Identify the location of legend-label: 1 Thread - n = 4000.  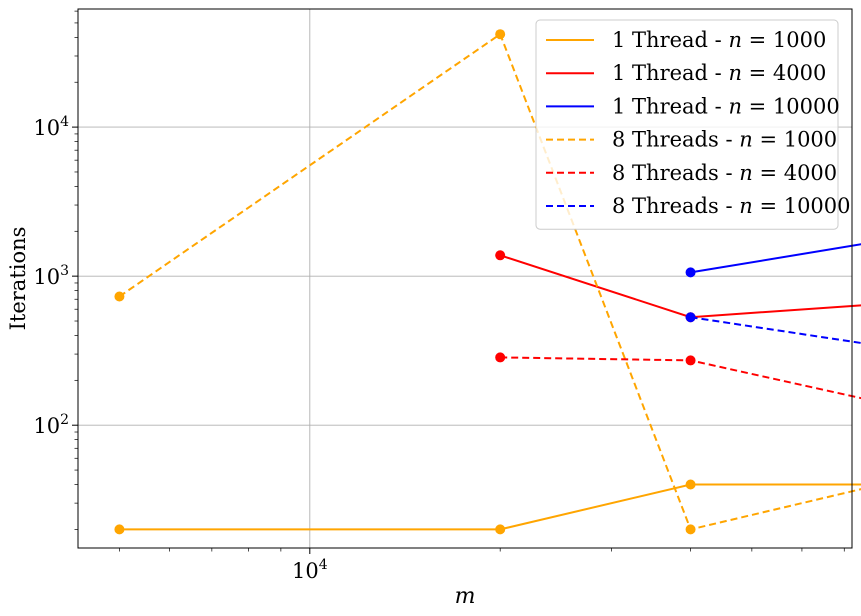
(719, 73).